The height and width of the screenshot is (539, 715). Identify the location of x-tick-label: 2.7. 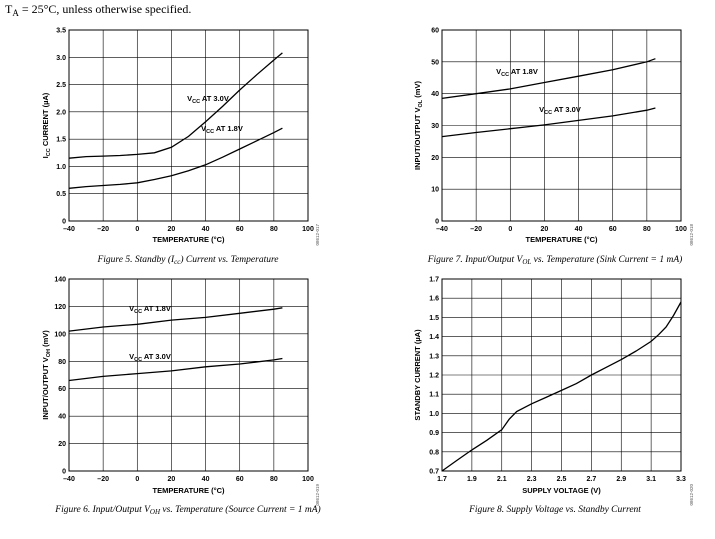
(592, 479).